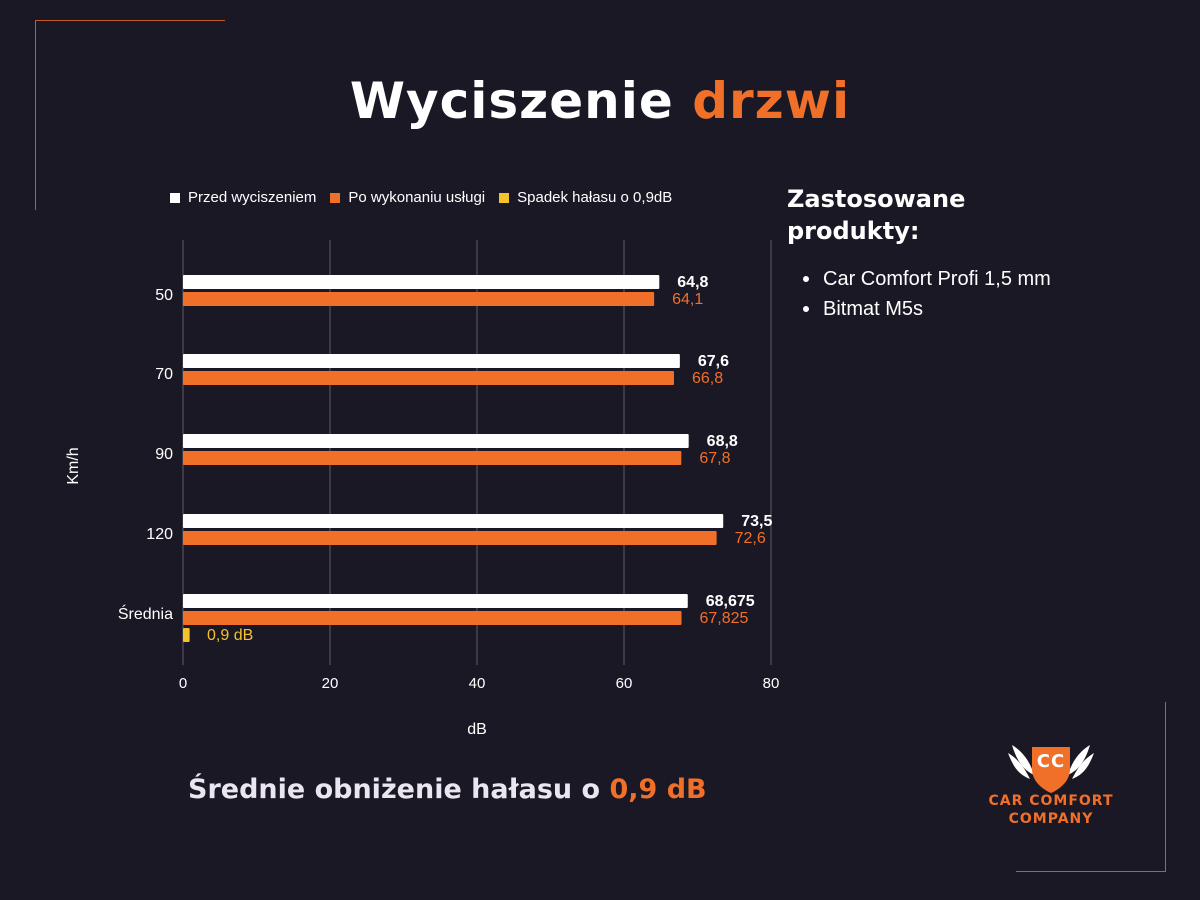  Describe the element at coordinates (1091, 871) in the screenshot. I see `frame-corner-bottom-right-h` at that location.